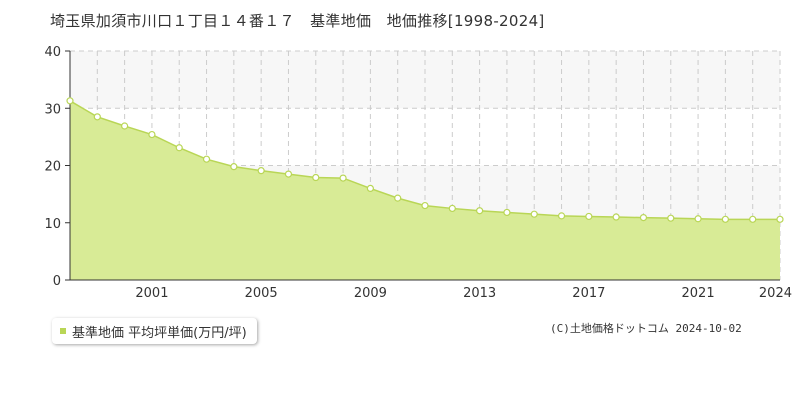 This screenshot has width=800, height=400. What do you see at coordinates (698, 293) in the screenshot?
I see `x-tick-label: 2021` at bounding box center [698, 293].